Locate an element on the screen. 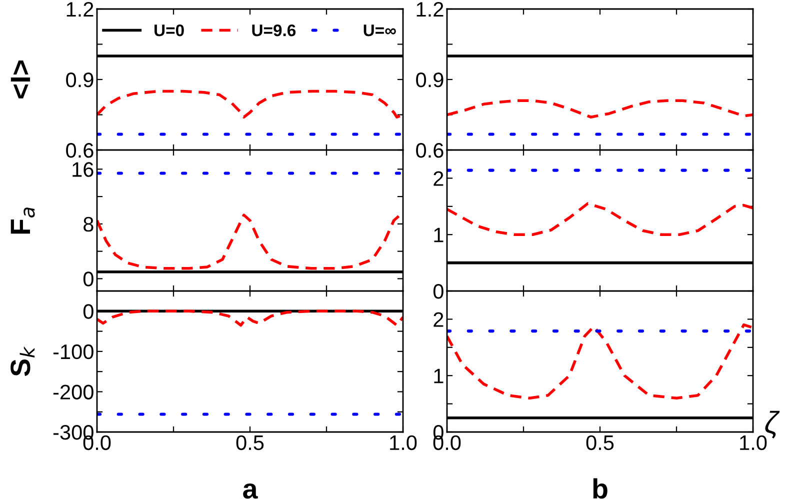 This screenshot has height=499, width=787. y-tick-label: 8 is located at coordinates (89, 224).